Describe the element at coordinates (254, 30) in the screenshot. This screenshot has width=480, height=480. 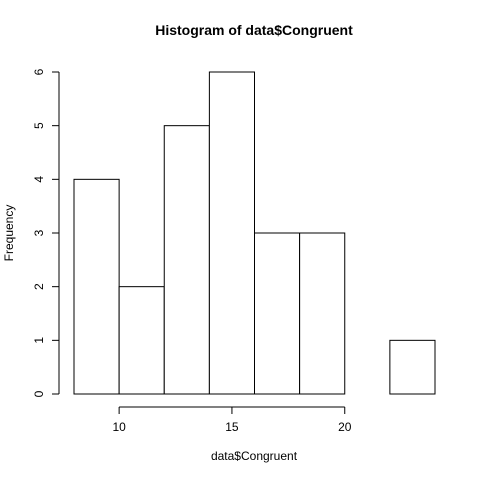
I see `chart-title: Histogram of data$Congruent` at that location.